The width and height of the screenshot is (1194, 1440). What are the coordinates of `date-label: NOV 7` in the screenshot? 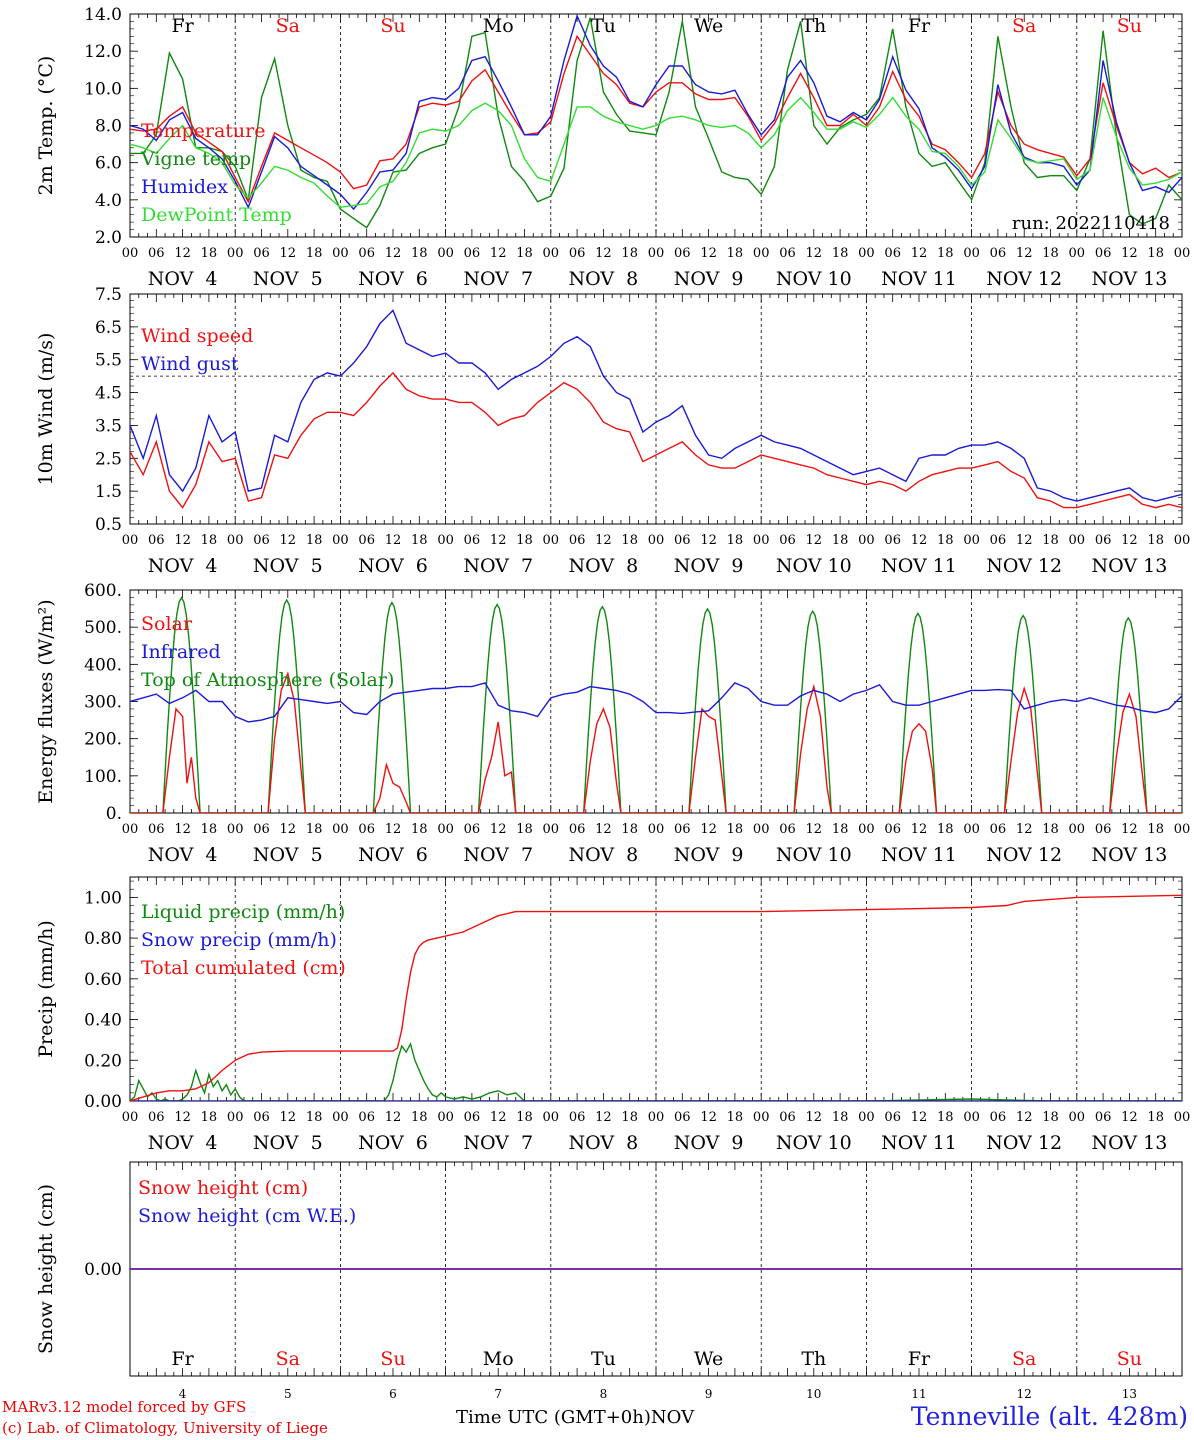 It's located at (498, 855).